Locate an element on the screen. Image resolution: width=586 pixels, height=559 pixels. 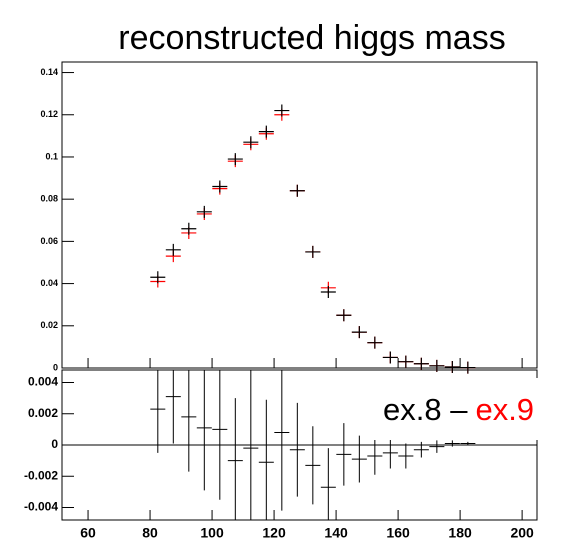
annotation-box: ex.8 – ex.9 is located at coordinates (477, 409).